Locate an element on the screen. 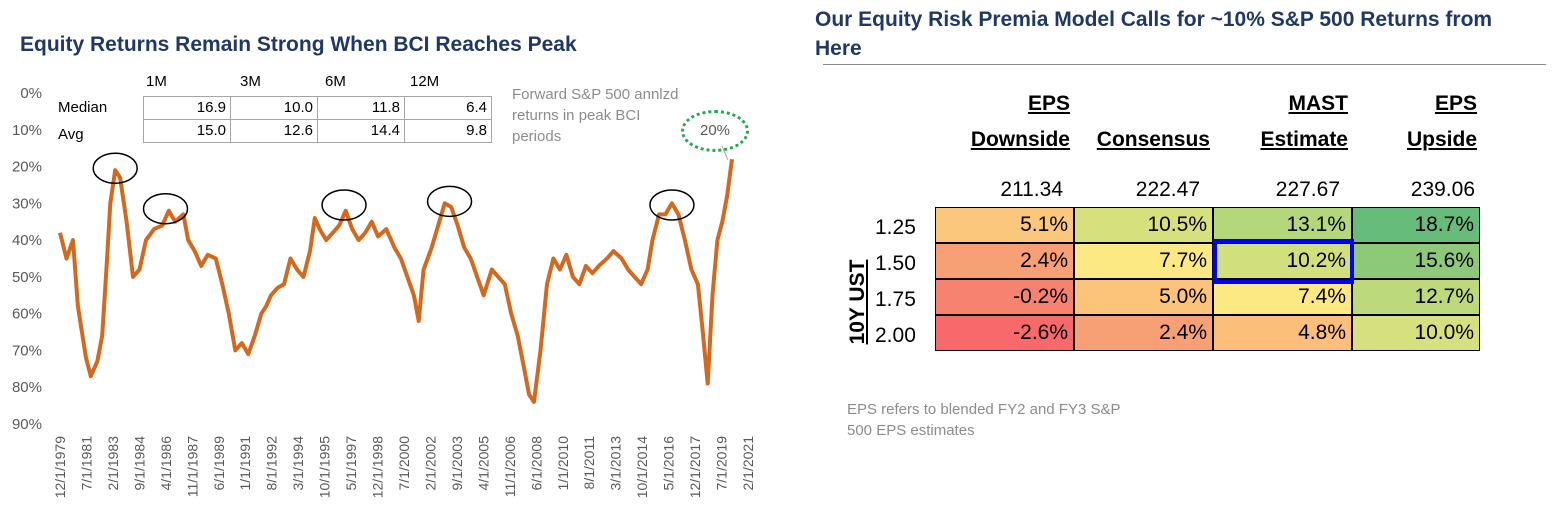 Image resolution: width=1556 pixels, height=523 pixels. x-tick-label: 7/1/1981 is located at coordinates (86, 463).